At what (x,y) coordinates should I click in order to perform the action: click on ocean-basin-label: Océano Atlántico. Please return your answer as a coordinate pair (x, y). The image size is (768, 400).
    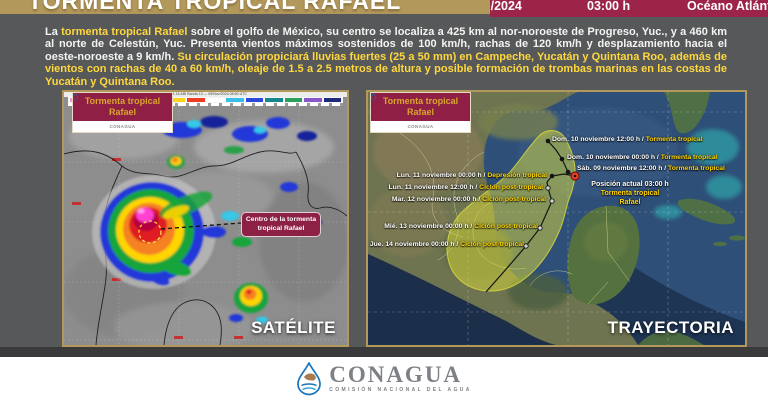
    Looking at the image, I should click on (727, 6).